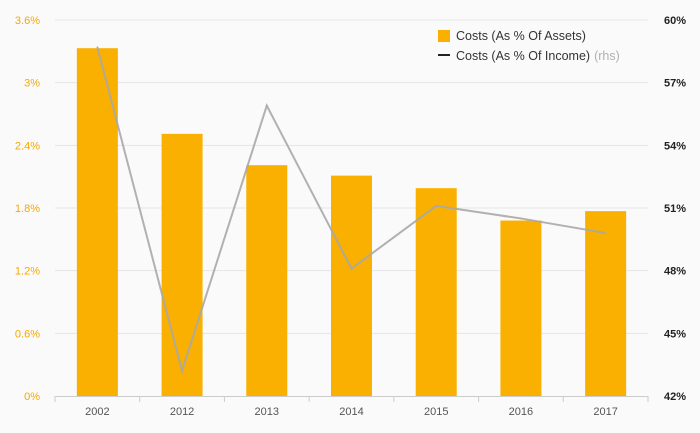  What do you see at coordinates (675, 334) in the screenshot?
I see `right-tick-label: 45%` at bounding box center [675, 334].